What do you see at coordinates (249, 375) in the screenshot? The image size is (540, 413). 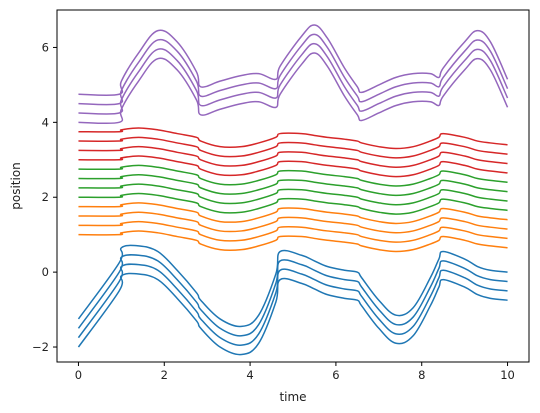 I see `x-tick-label: 4` at bounding box center [249, 375].